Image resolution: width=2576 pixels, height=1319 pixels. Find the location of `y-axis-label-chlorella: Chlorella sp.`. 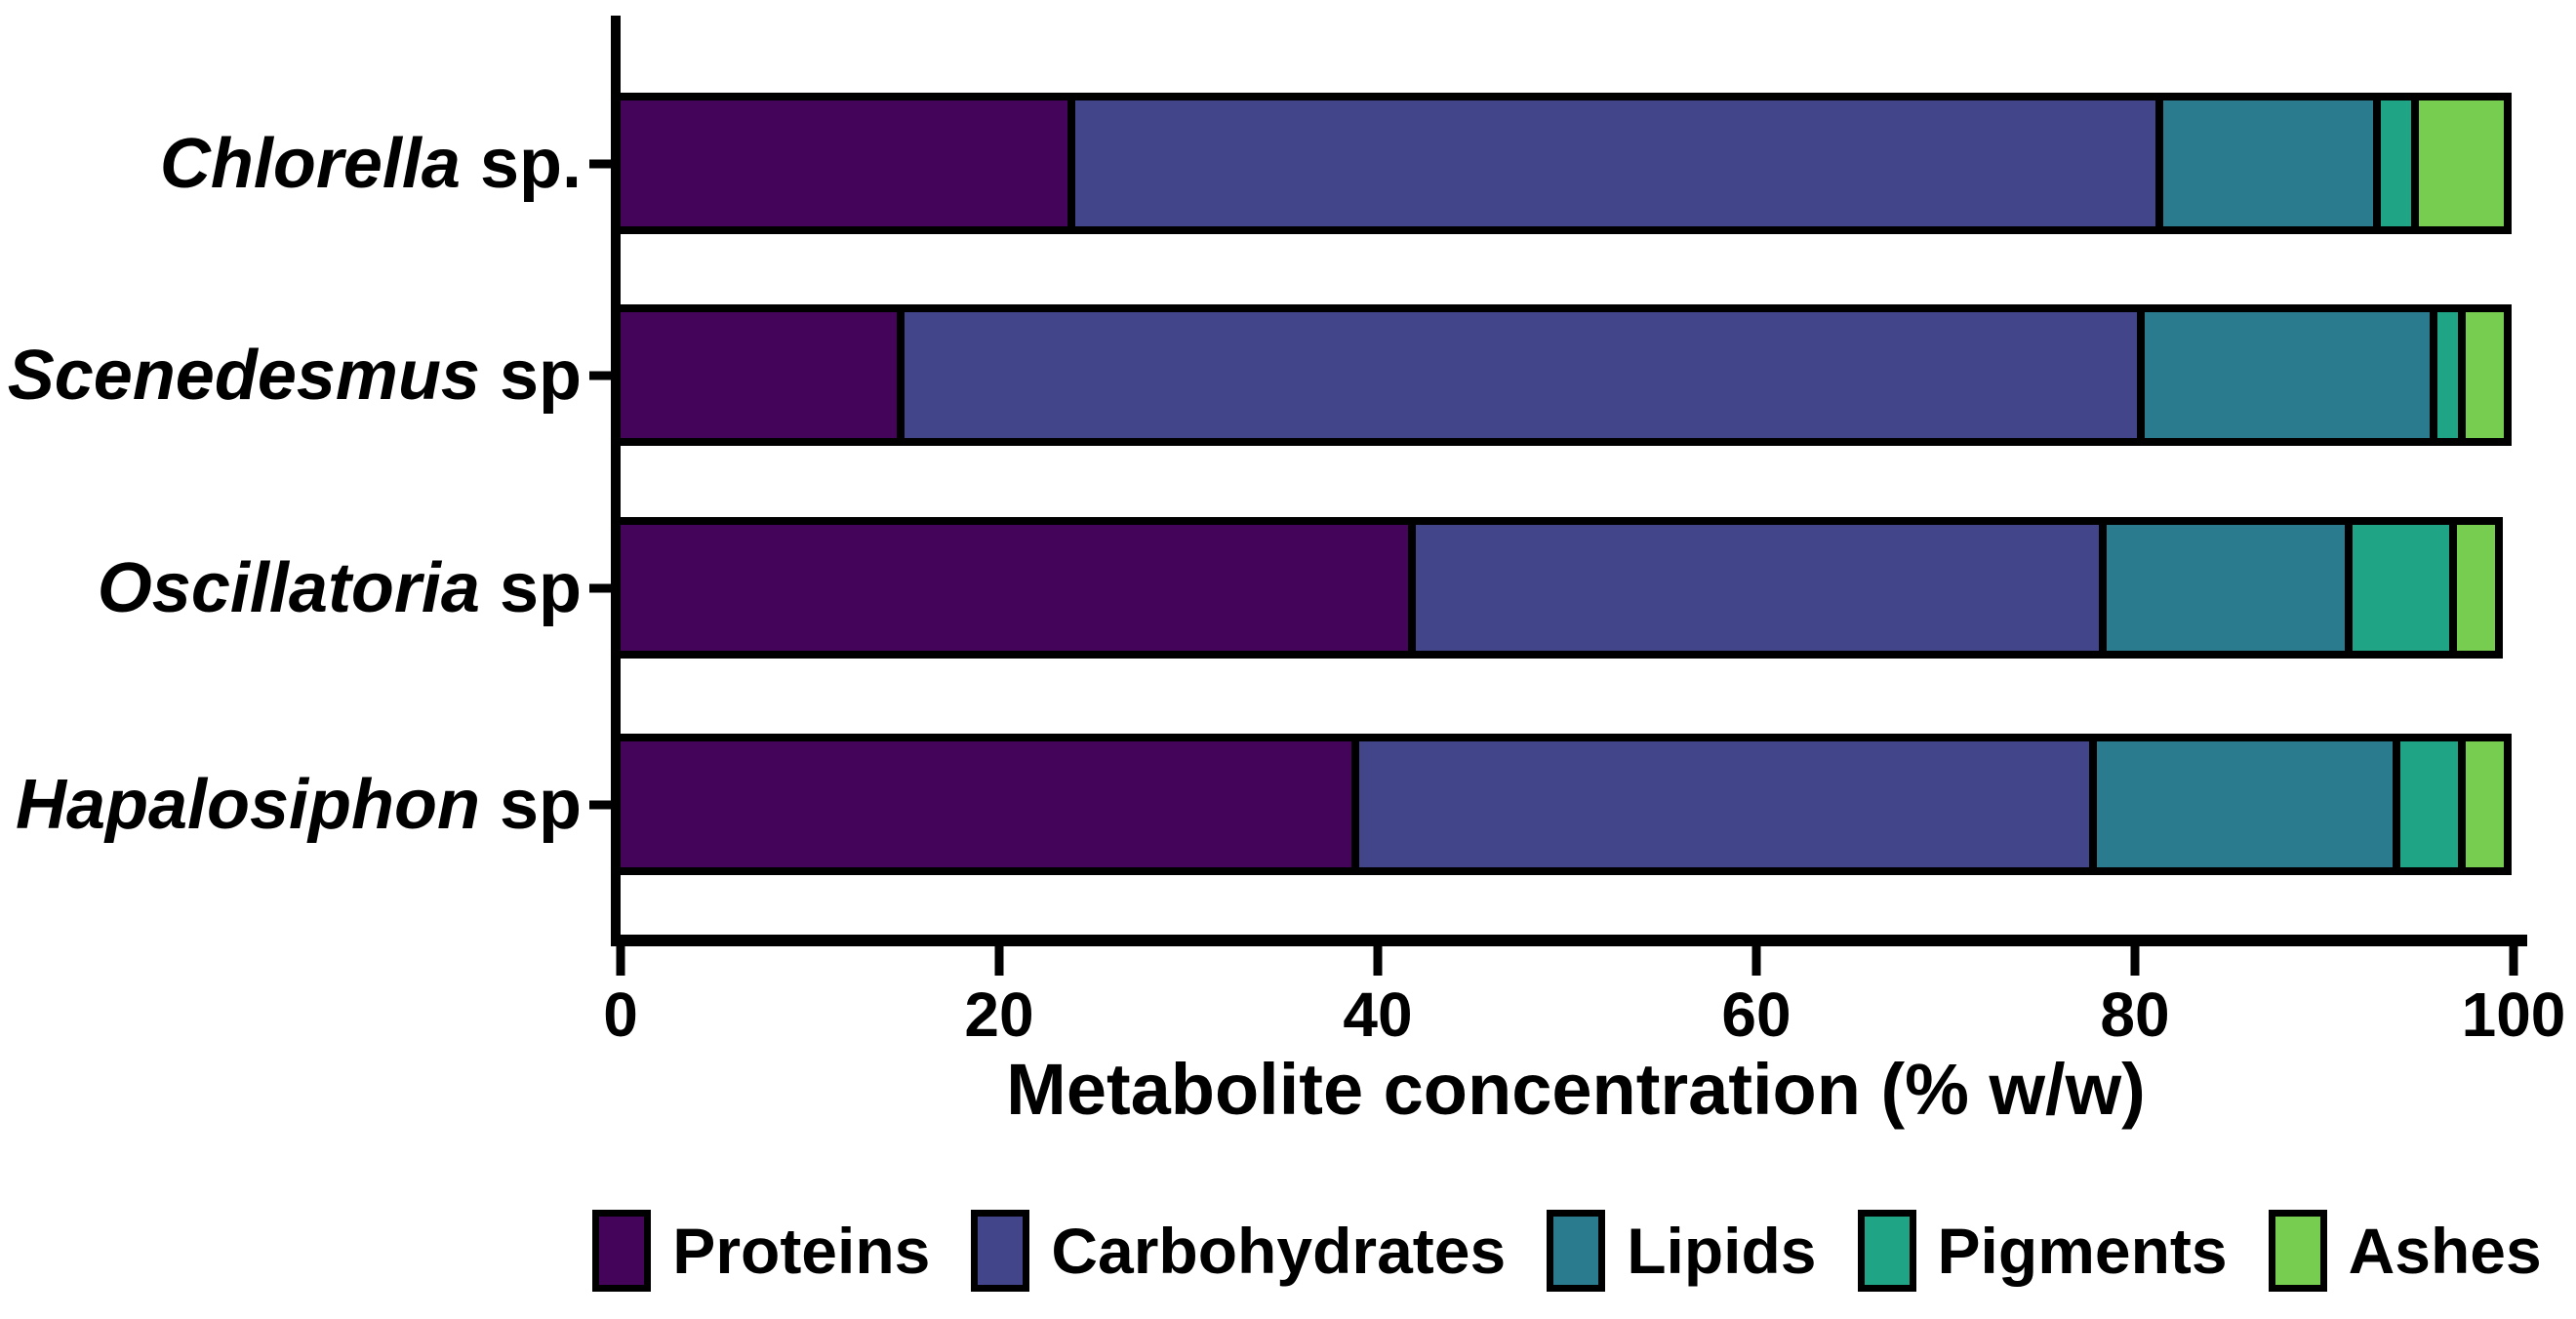

y-axis-label-chlorella: Chlorella sp. is located at coordinates (371, 164).